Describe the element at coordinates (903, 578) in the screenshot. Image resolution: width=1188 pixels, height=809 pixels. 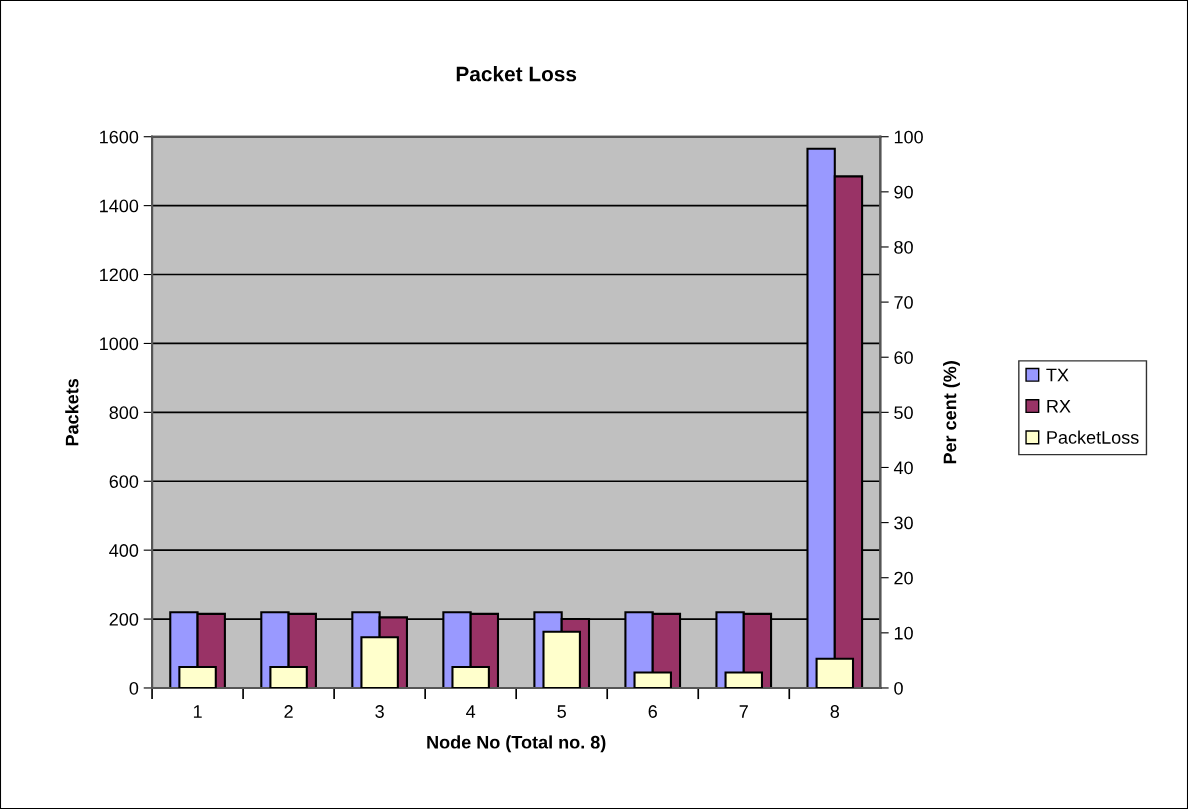
I see `y2-tick-label: 20` at that location.